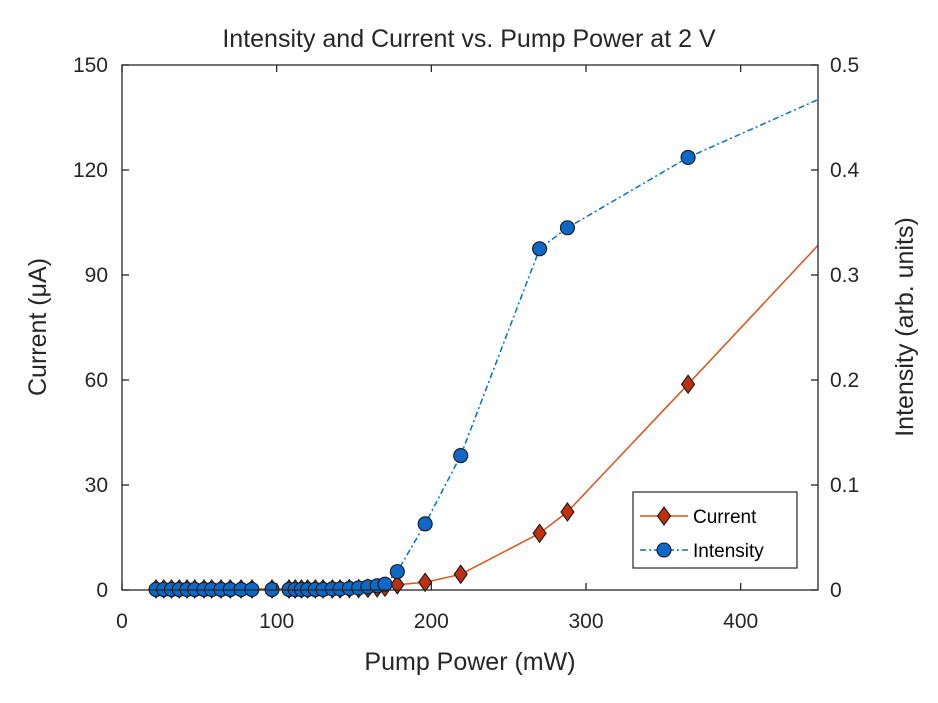 This screenshot has width=938, height=703. What do you see at coordinates (664, 550) in the screenshot?
I see `legend-marker-intensity` at bounding box center [664, 550].